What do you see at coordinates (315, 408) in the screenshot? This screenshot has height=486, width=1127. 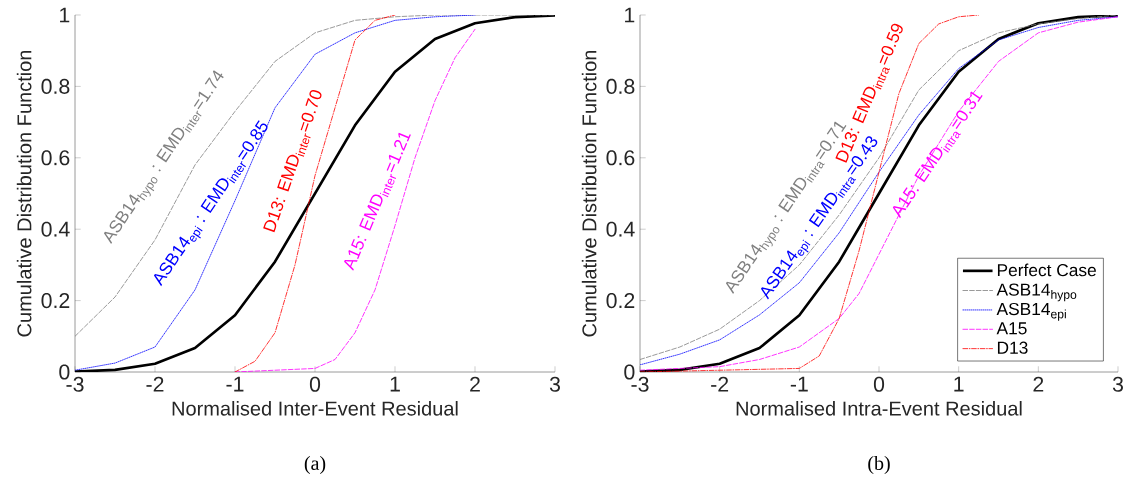 I see `x-axis-title: Normalised Inter-Event Residual` at bounding box center [315, 408].